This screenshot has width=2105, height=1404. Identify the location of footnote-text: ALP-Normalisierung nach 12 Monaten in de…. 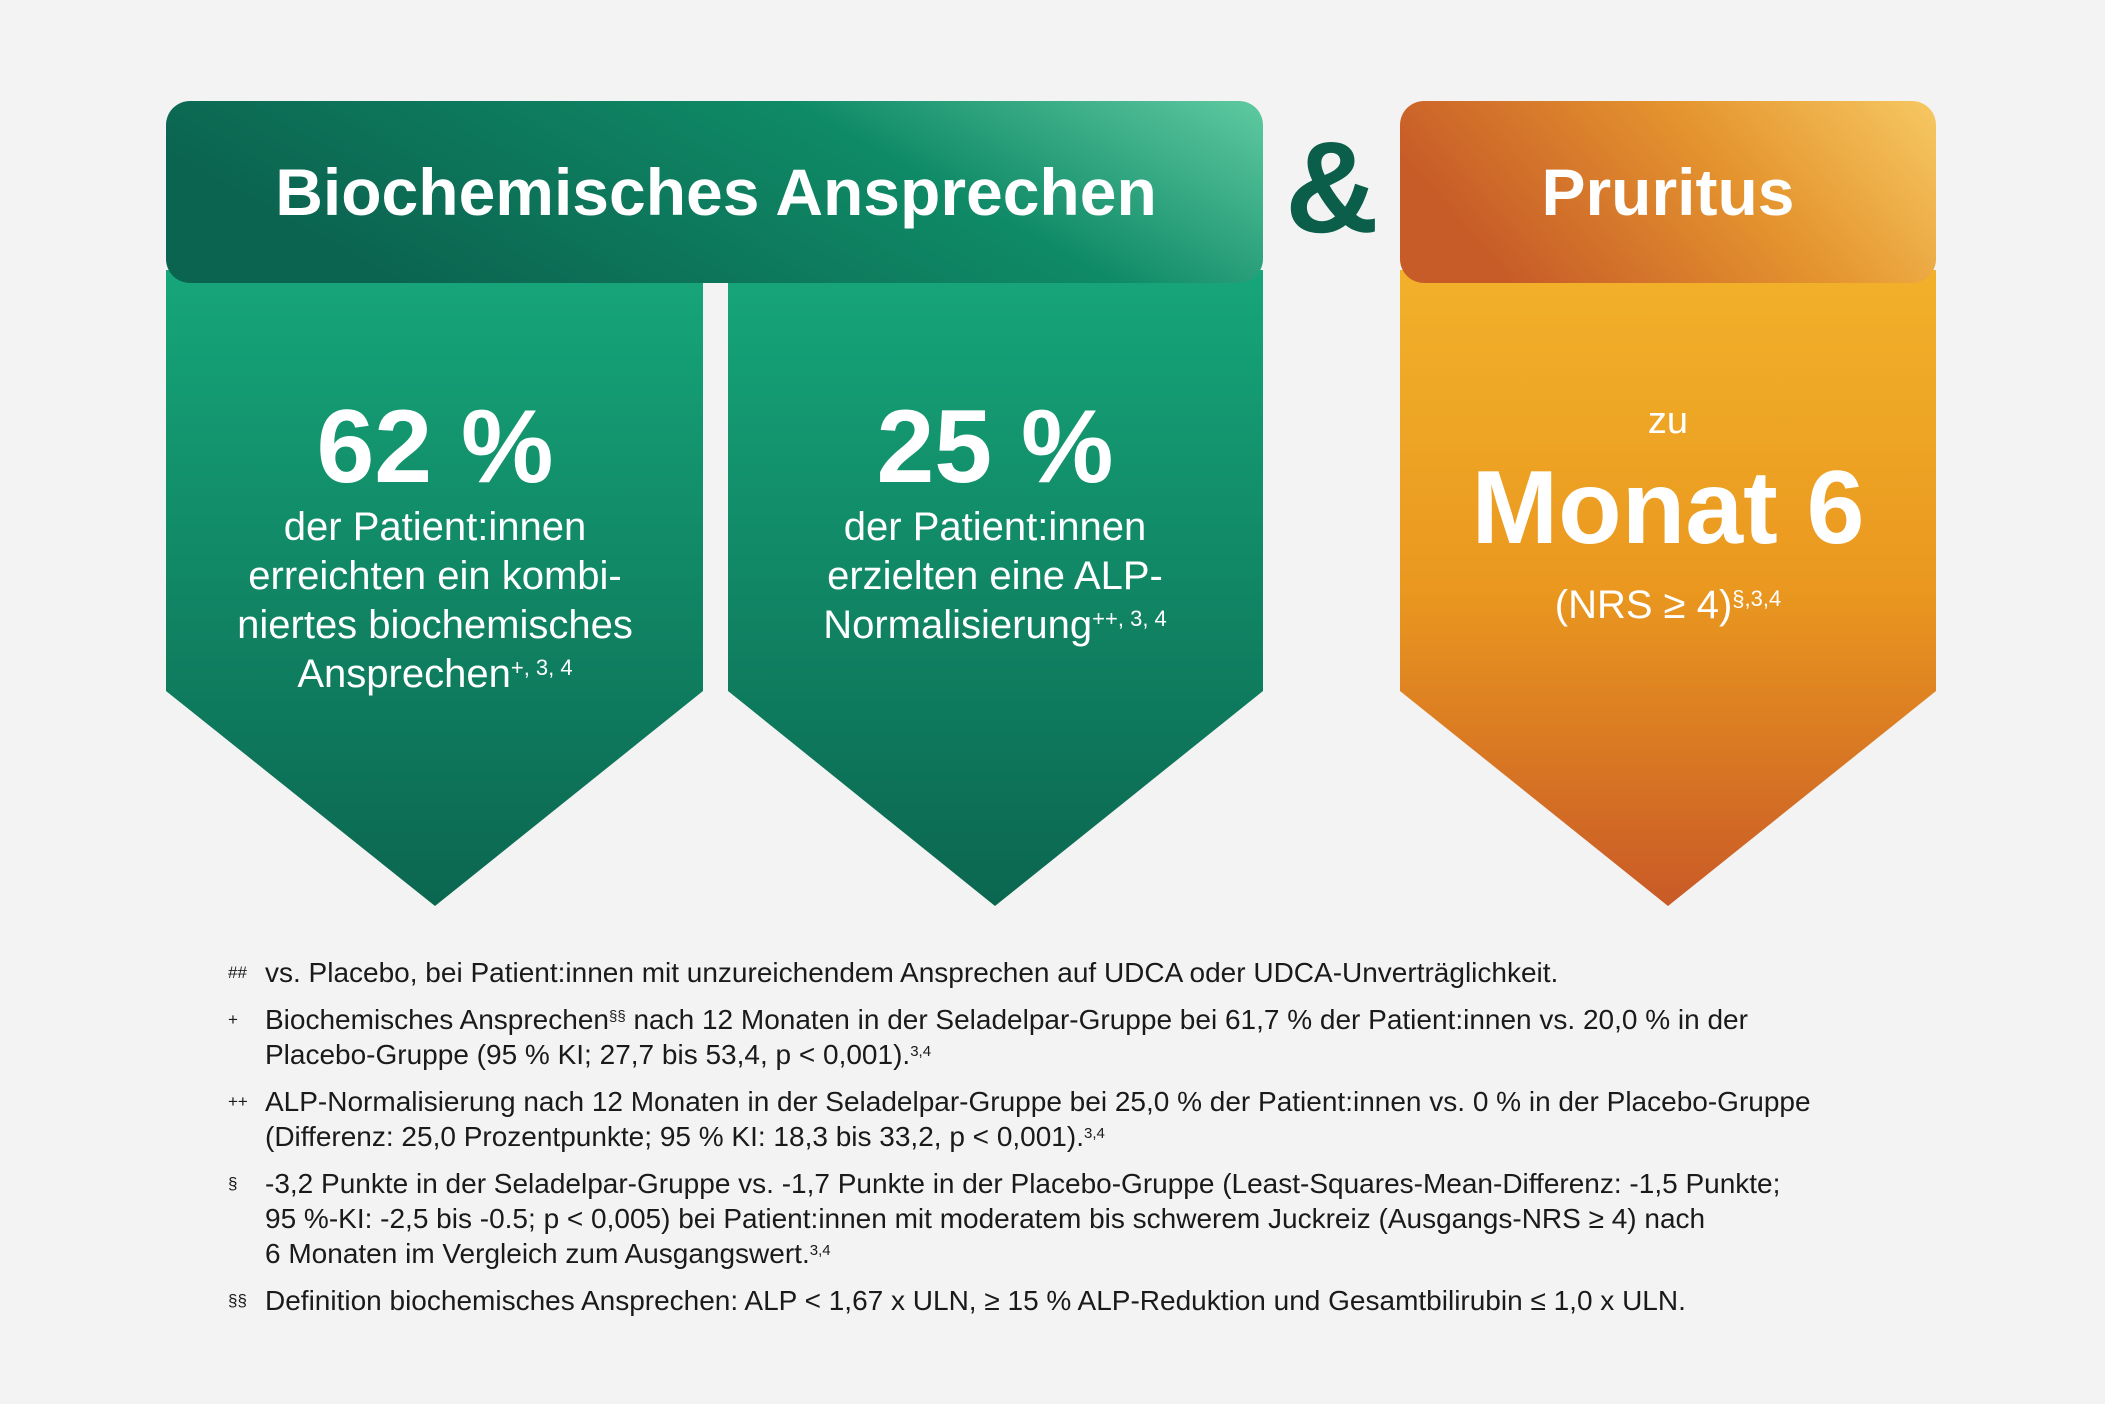
(1038, 1101).